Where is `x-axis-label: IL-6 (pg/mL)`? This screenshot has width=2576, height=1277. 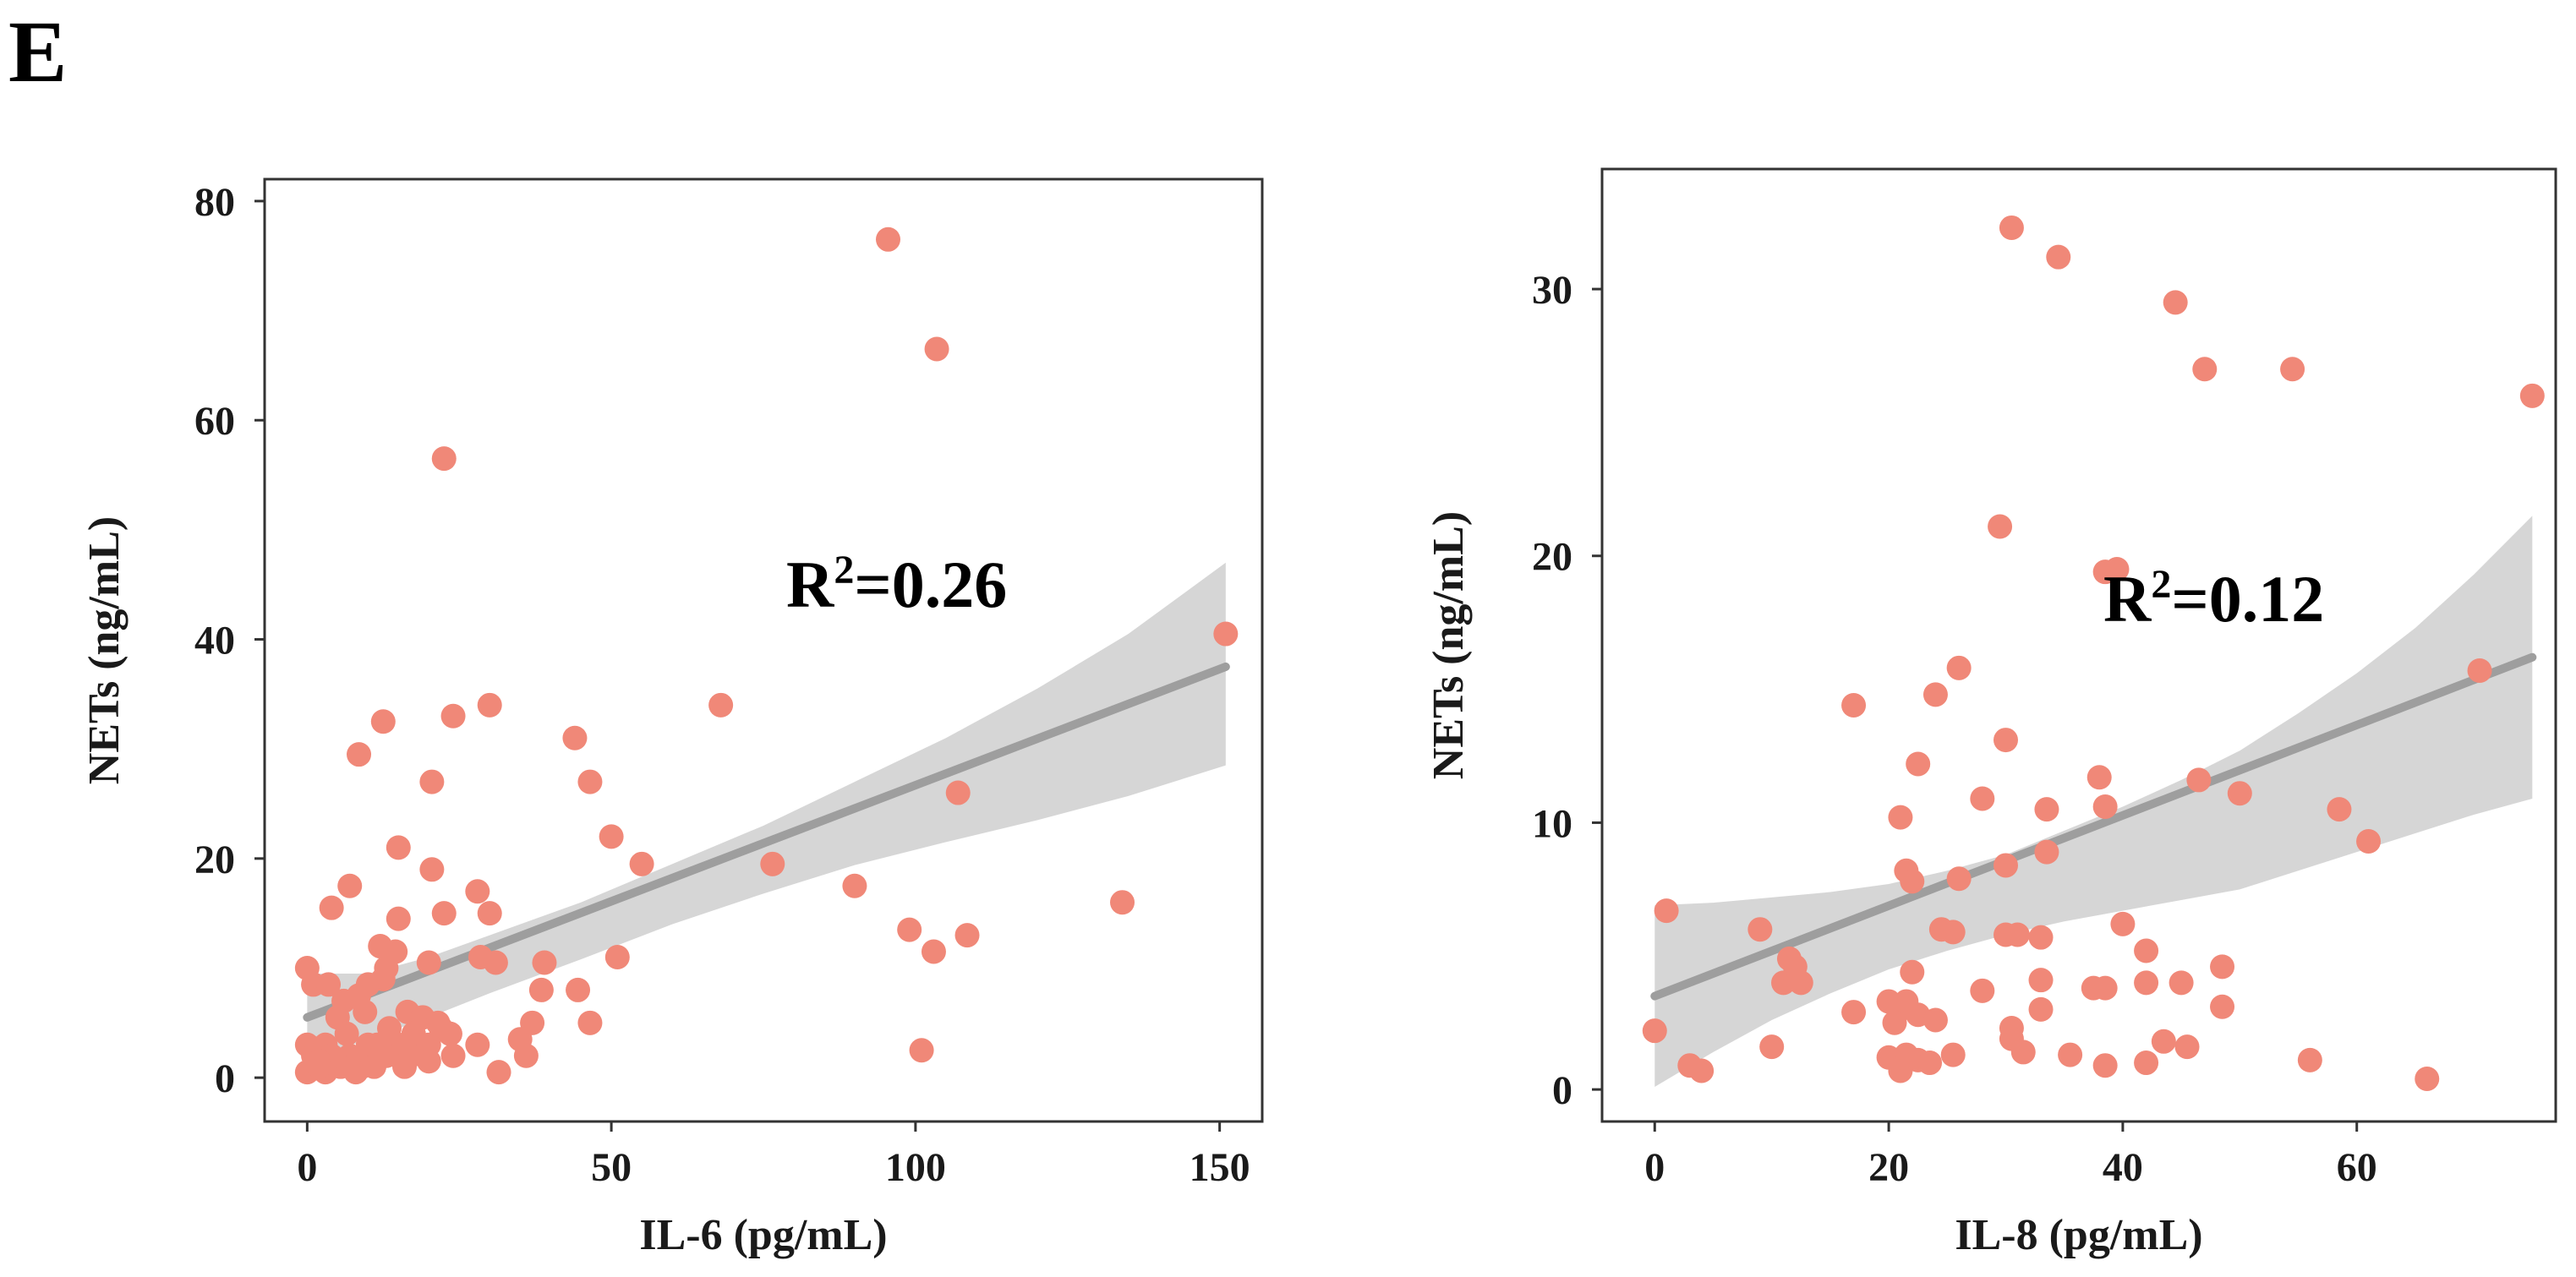
x-axis-label: IL-6 (pg/mL) is located at coordinates (763, 1235).